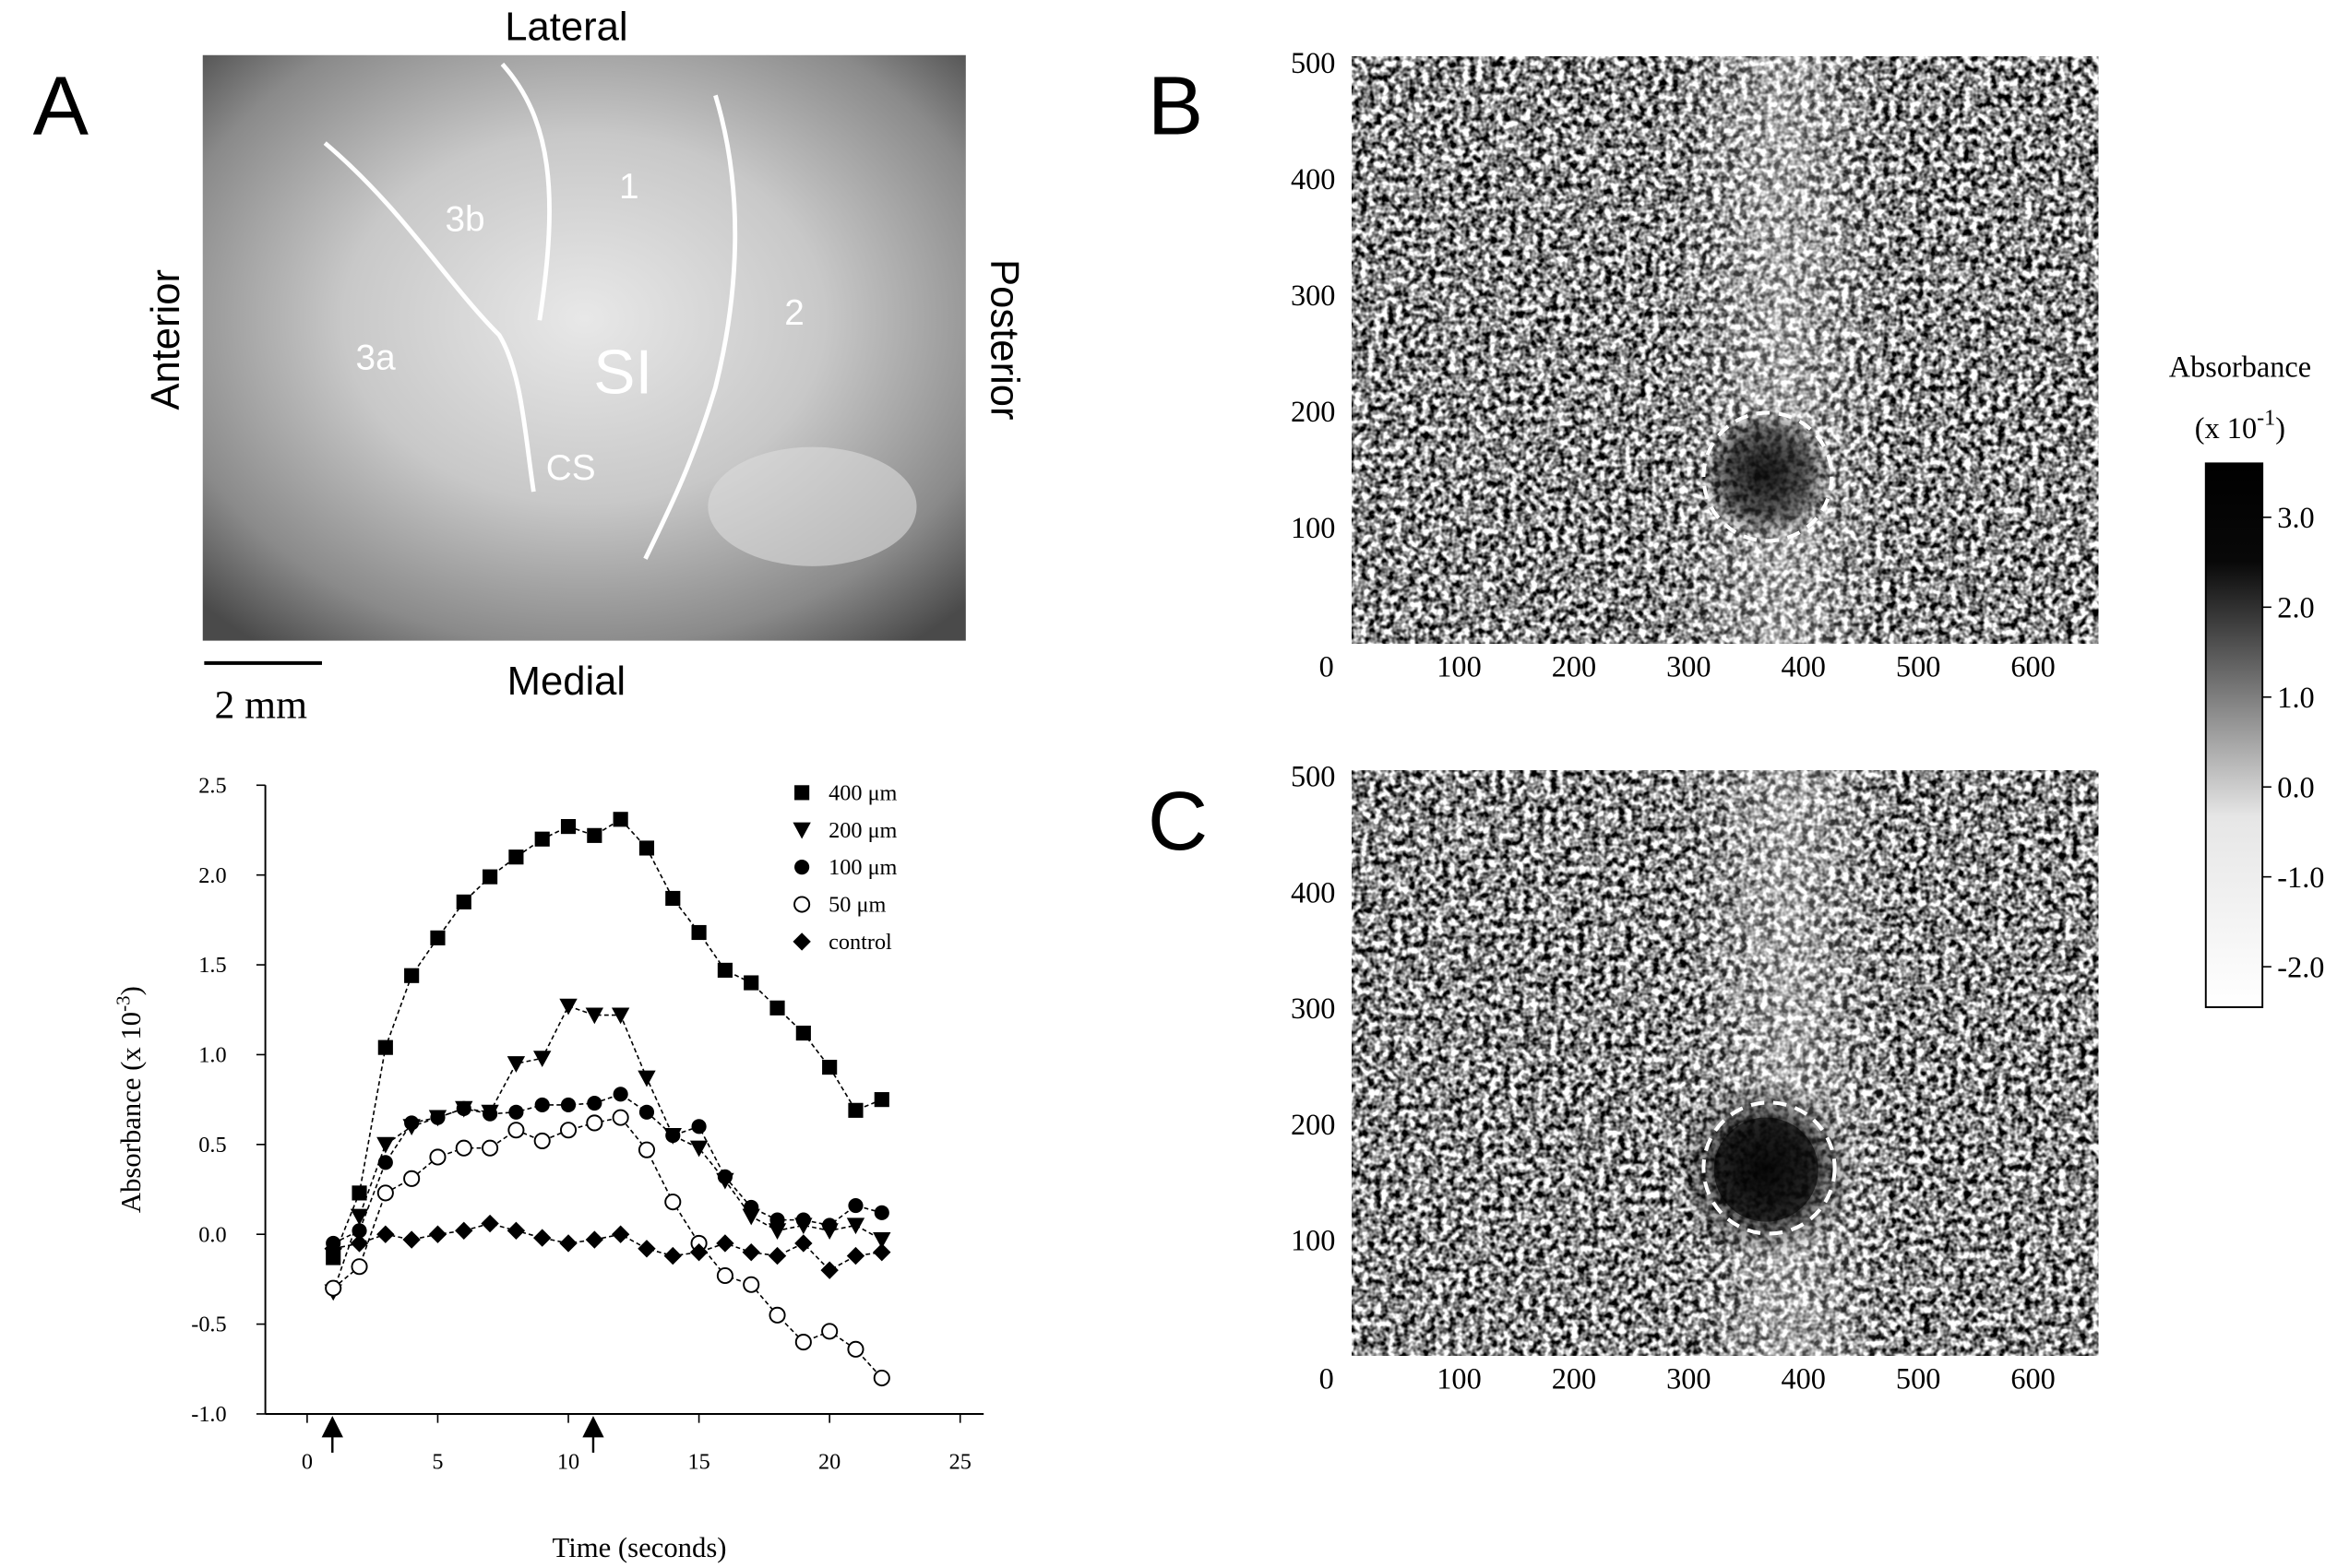 This screenshot has width=2337, height=1568. I want to click on legend-label: 400 μm, so click(863, 792).